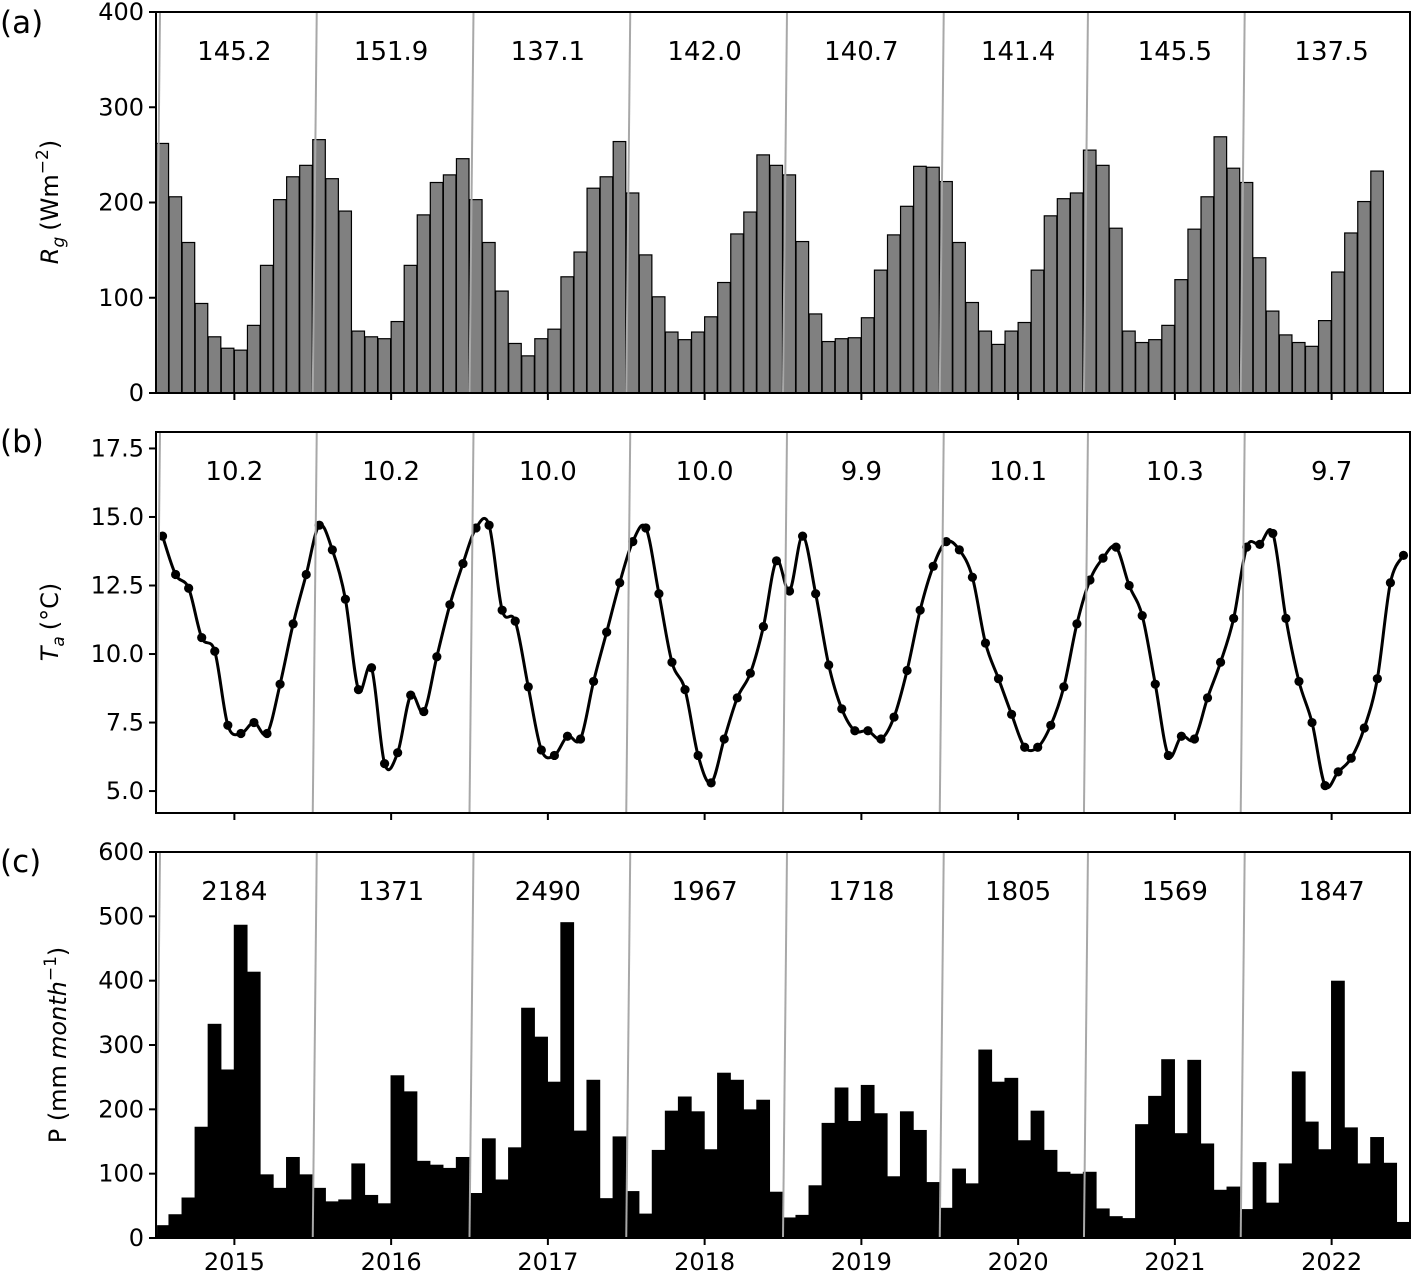 The width and height of the screenshot is (1414, 1276). What do you see at coordinates (121, 1109) in the screenshot?
I see `precipitation-ytick-label-2: 200` at bounding box center [121, 1109].